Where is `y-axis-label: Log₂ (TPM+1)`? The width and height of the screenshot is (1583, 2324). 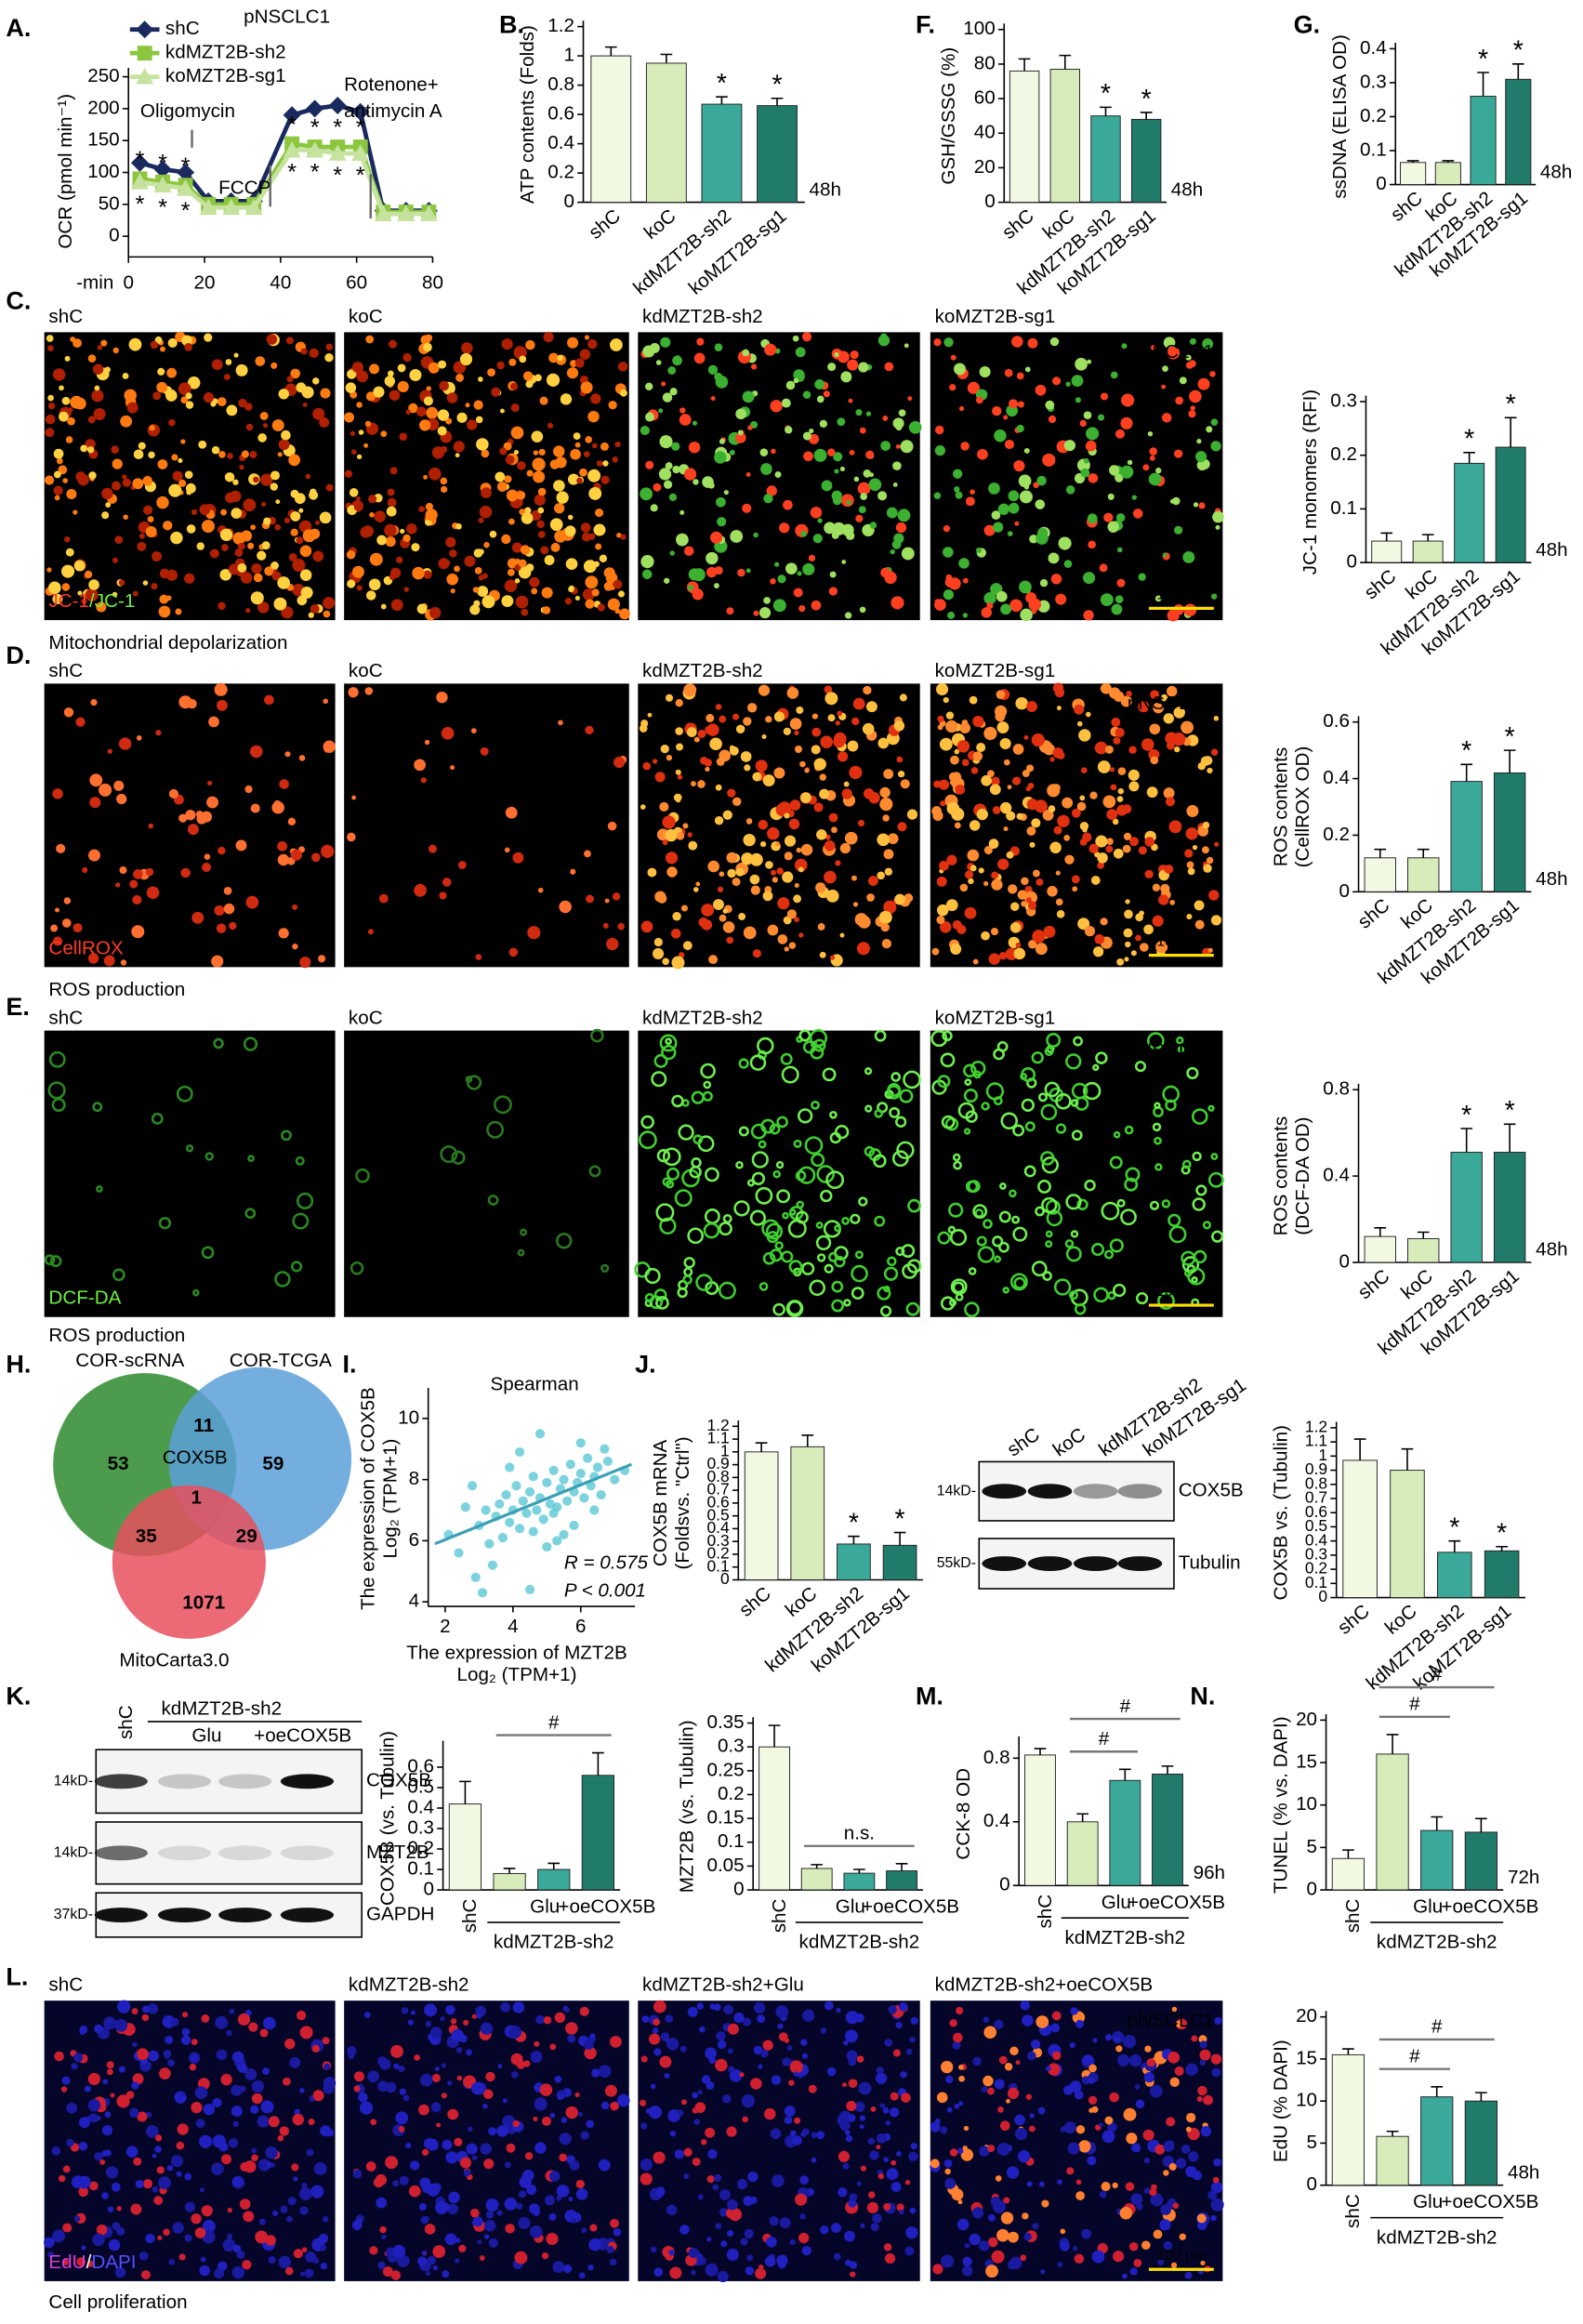 y-axis-label: Log₂ (TPM+1) is located at coordinates (390, 1499).